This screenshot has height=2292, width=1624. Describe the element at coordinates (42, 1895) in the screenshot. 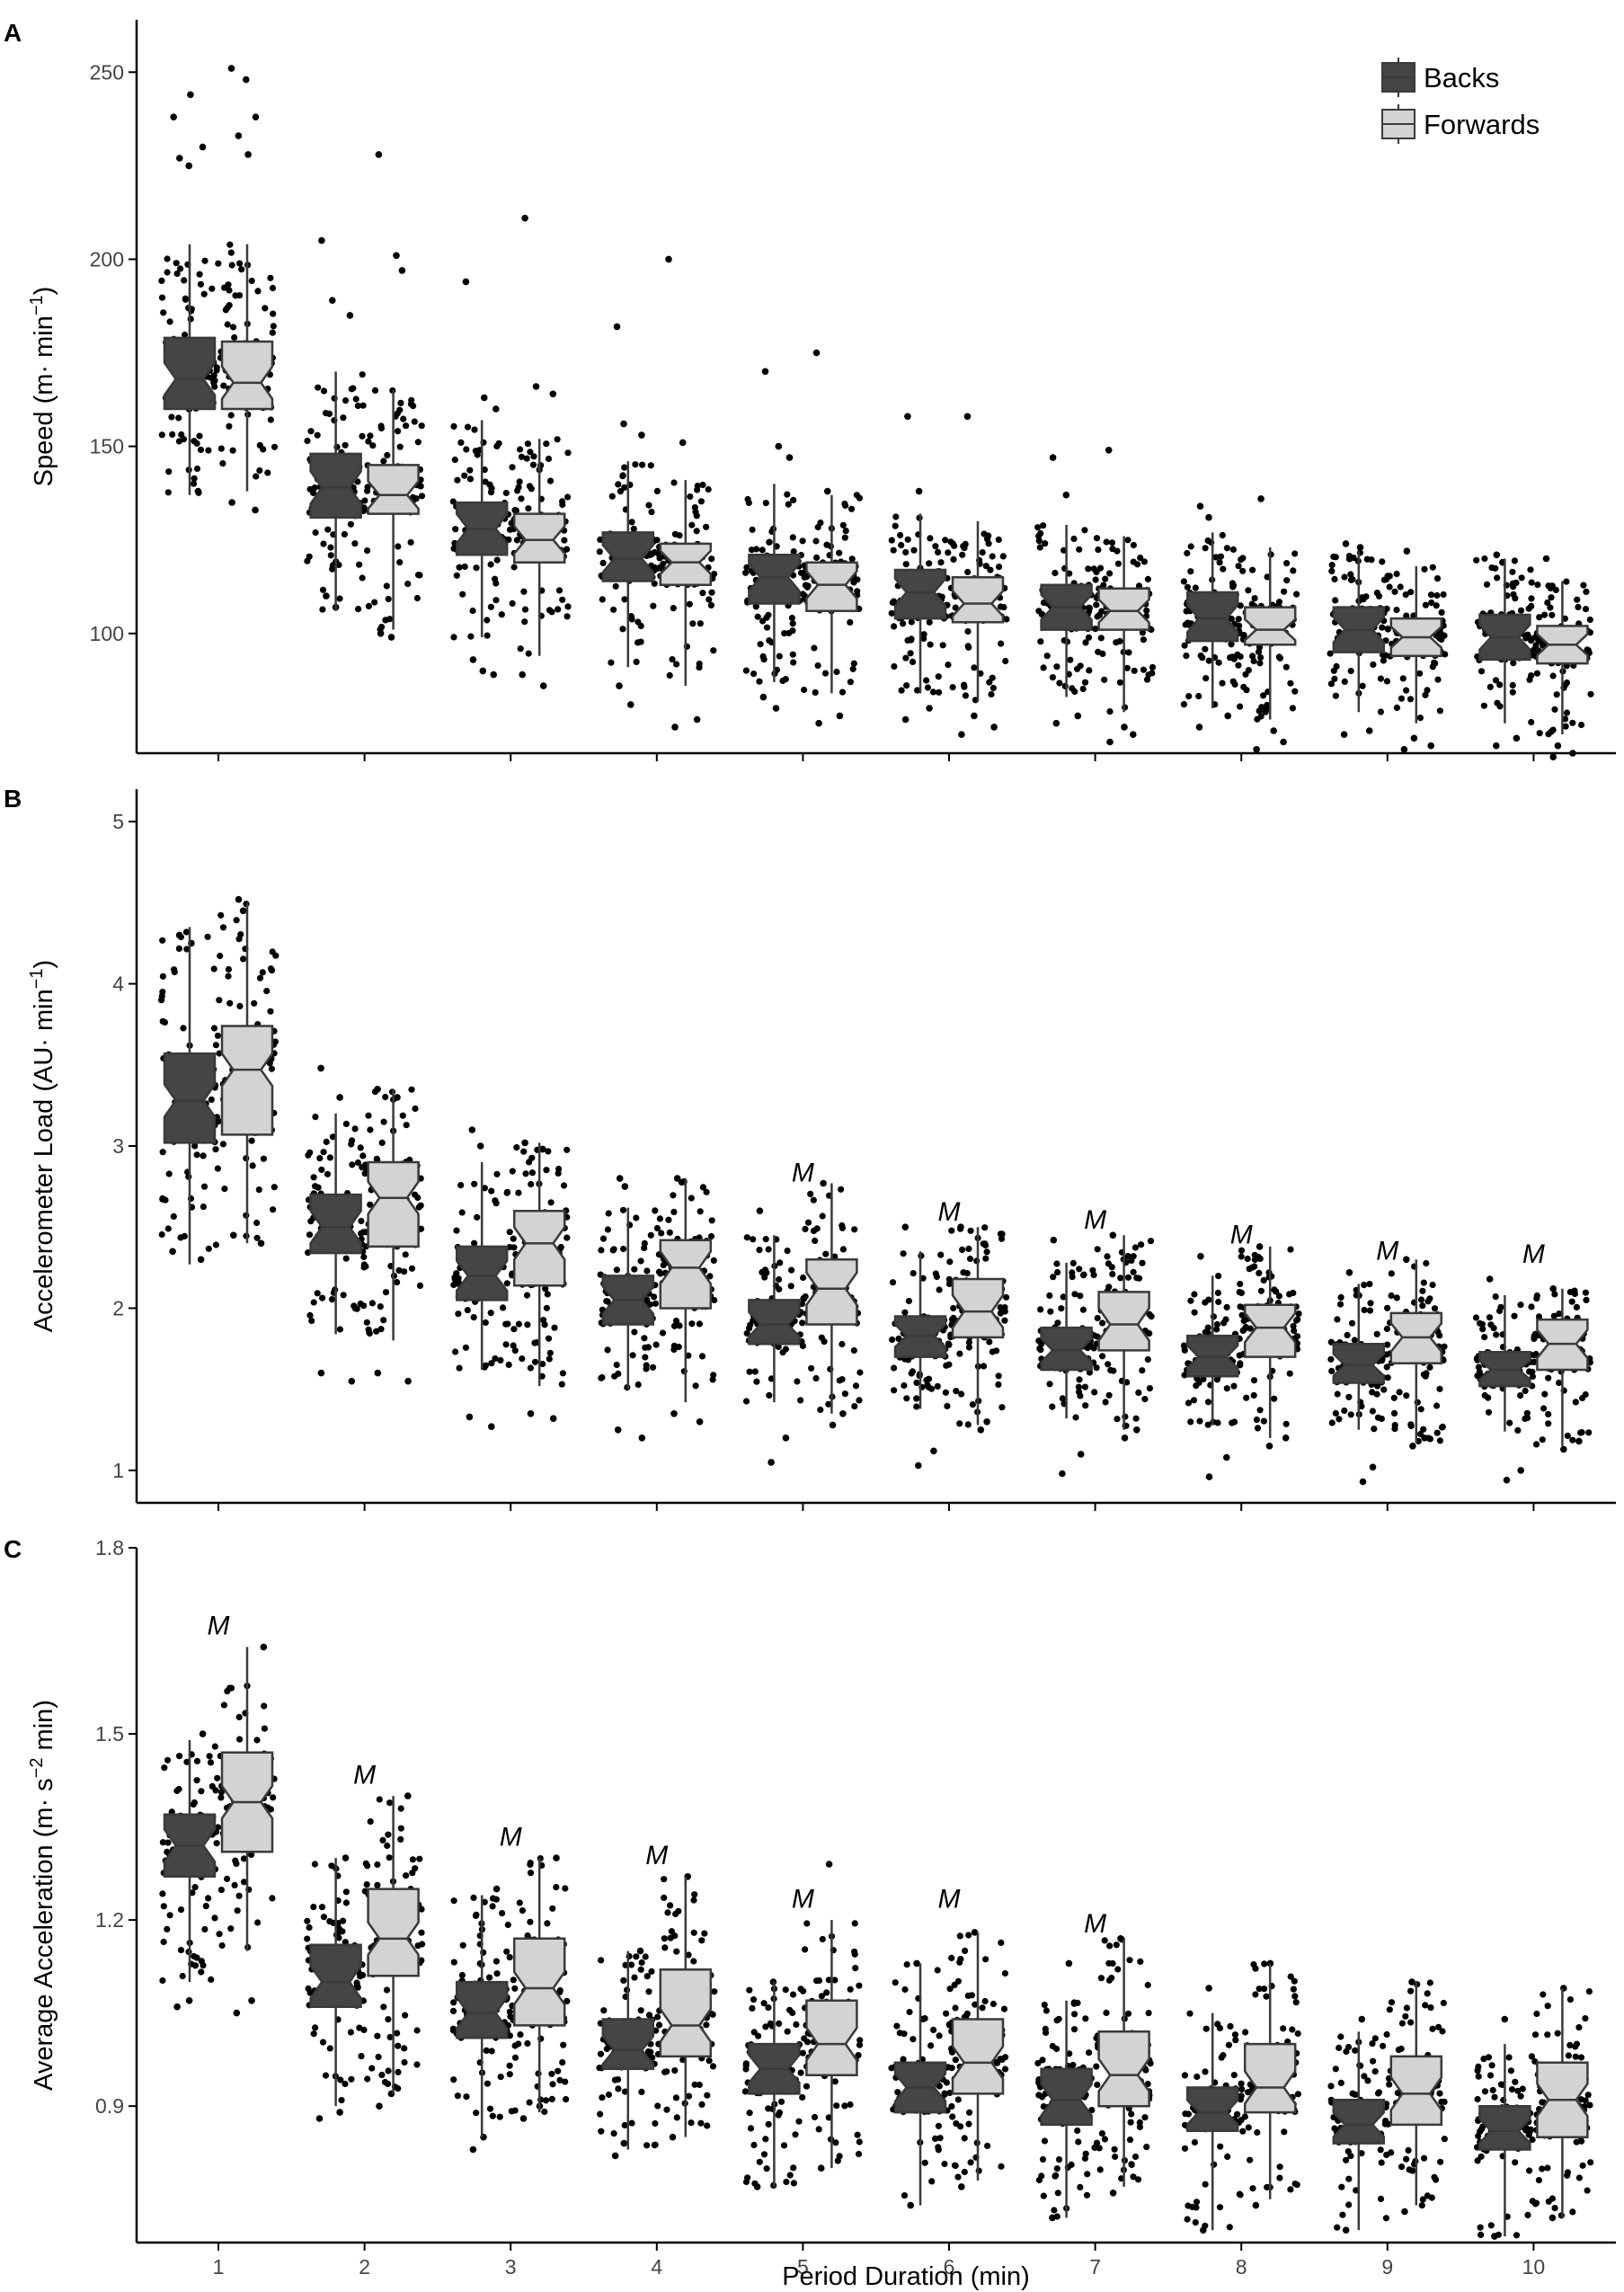

I see `y-axis-title: Average Acceleration (m· s−2 min)` at that location.